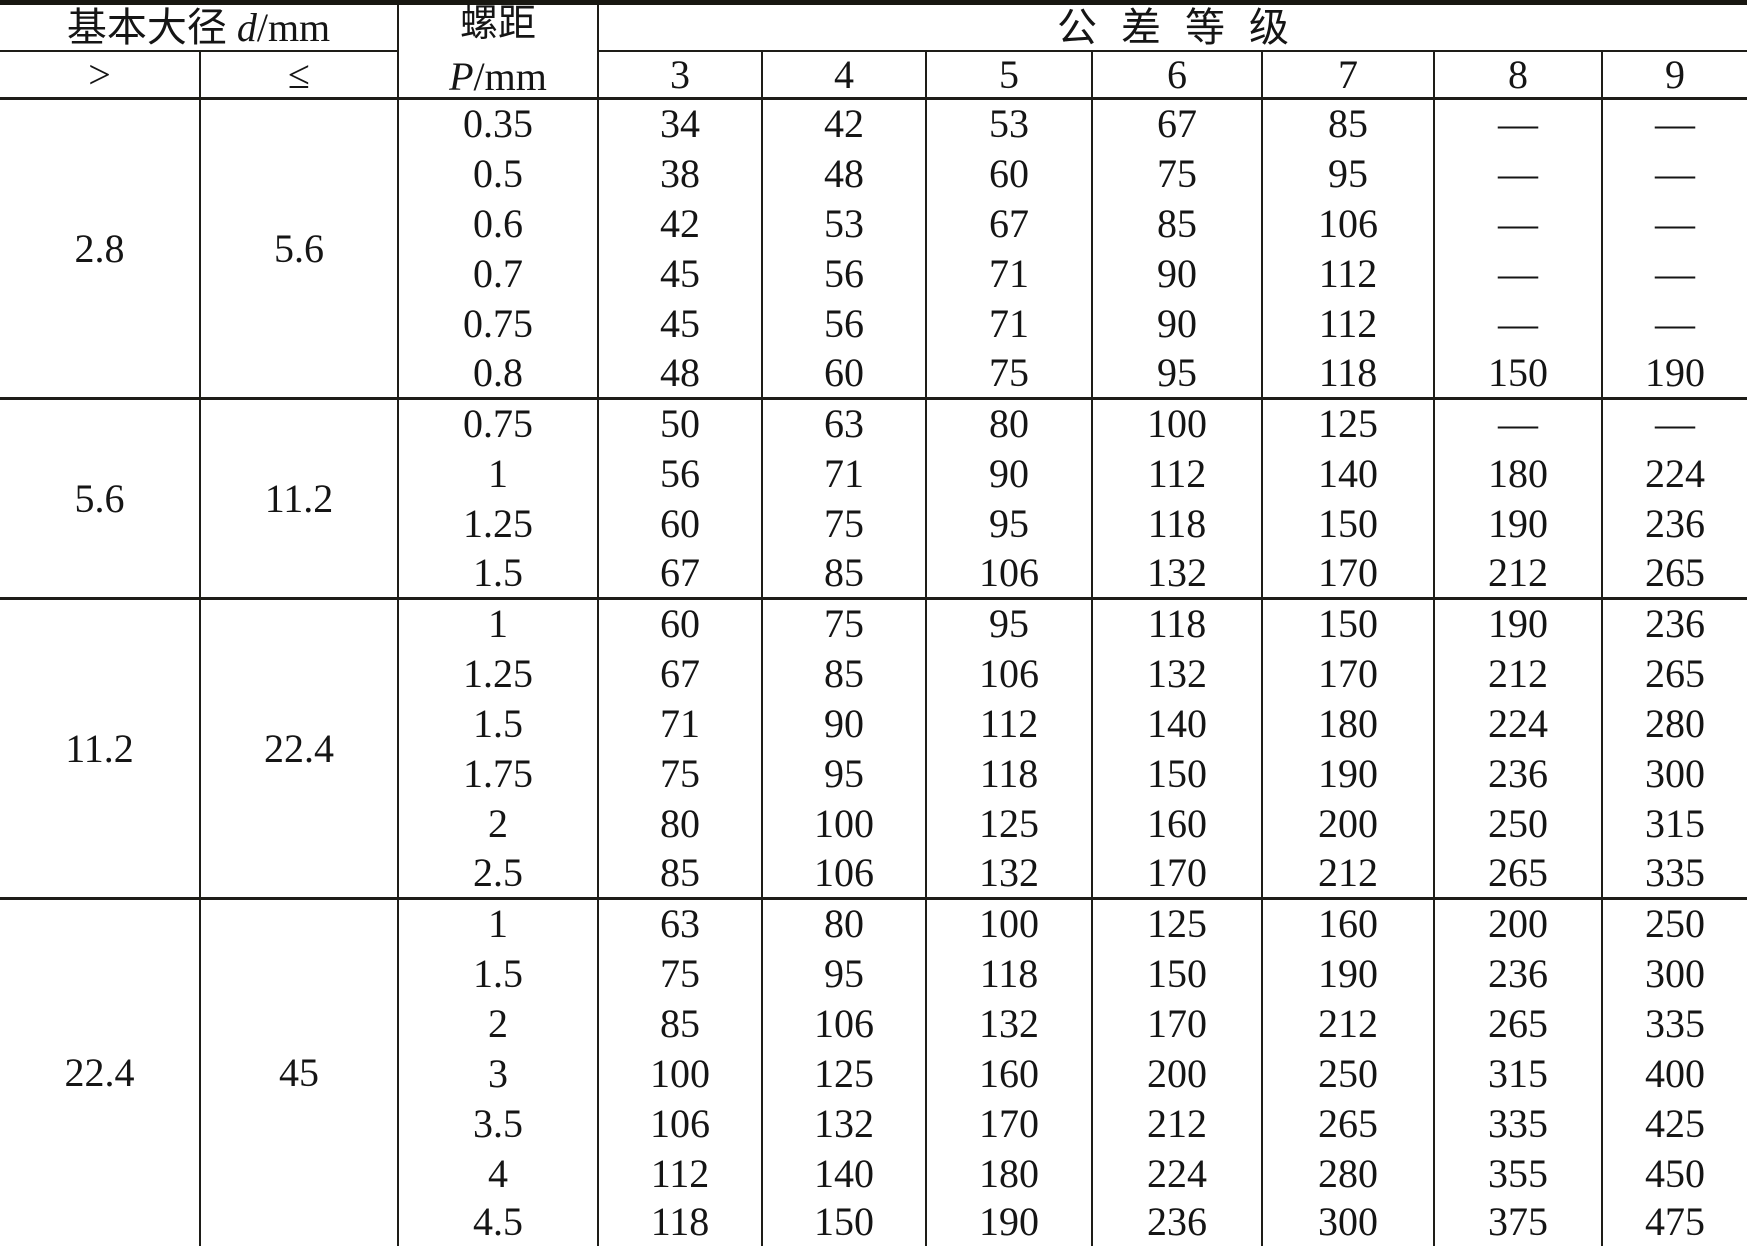 The height and width of the screenshot is (1246, 1747). What do you see at coordinates (100, 1071) in the screenshot?
I see `cell-diameter-gt: 22.4` at bounding box center [100, 1071].